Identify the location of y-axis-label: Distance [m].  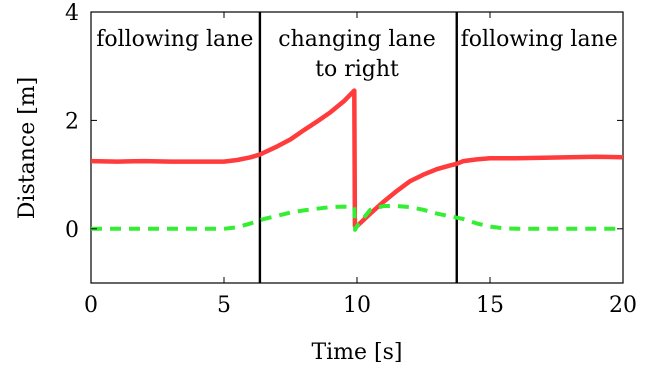
(27, 148).